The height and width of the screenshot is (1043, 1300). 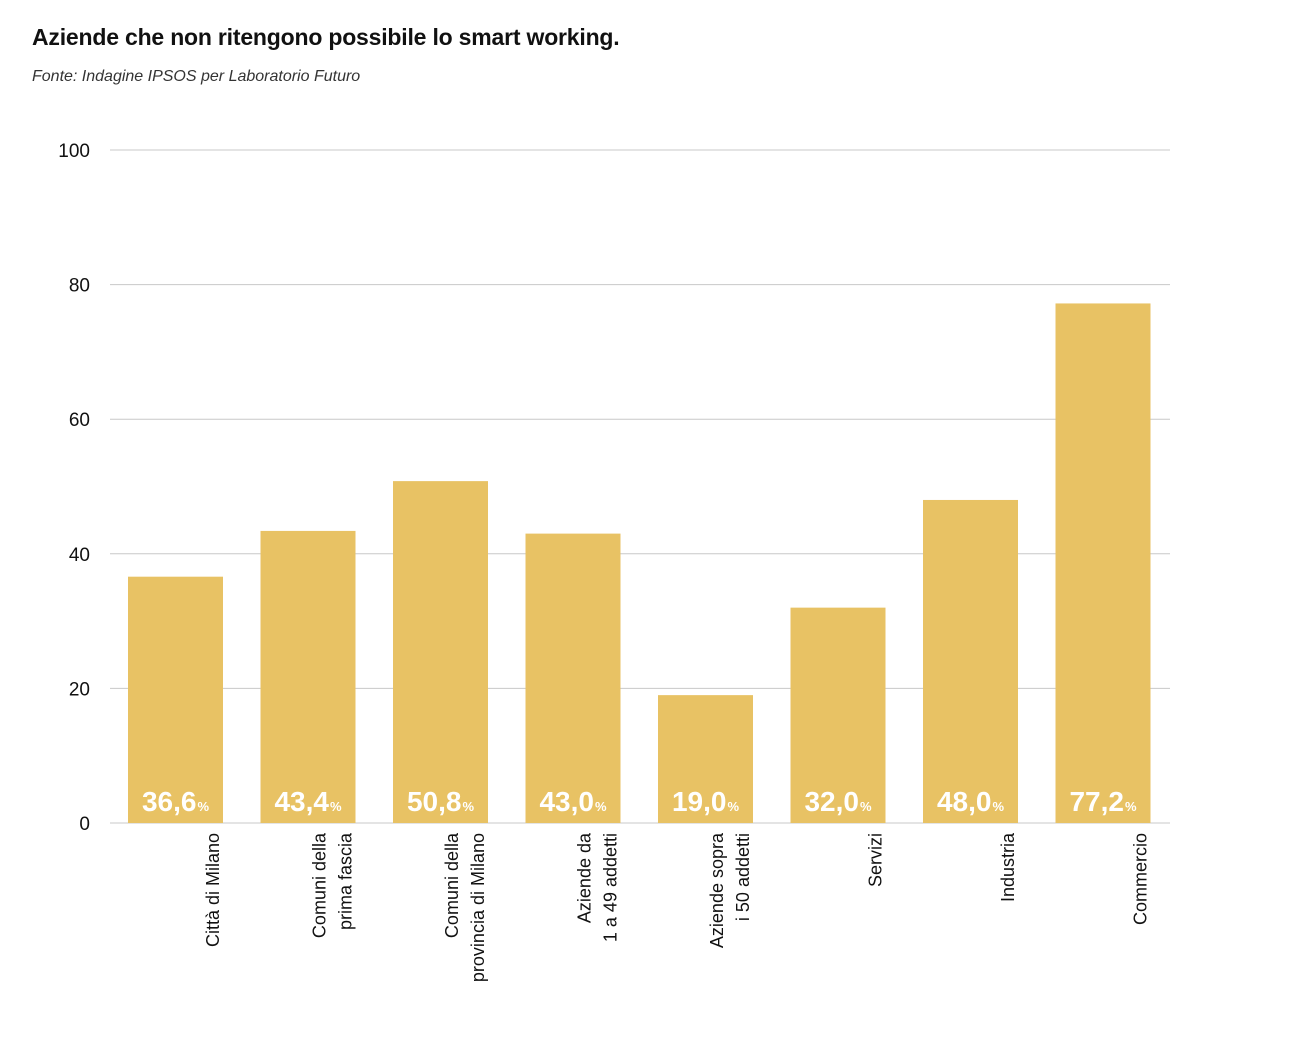 I want to click on x-category-label-line: Industria, so click(x=1008, y=867).